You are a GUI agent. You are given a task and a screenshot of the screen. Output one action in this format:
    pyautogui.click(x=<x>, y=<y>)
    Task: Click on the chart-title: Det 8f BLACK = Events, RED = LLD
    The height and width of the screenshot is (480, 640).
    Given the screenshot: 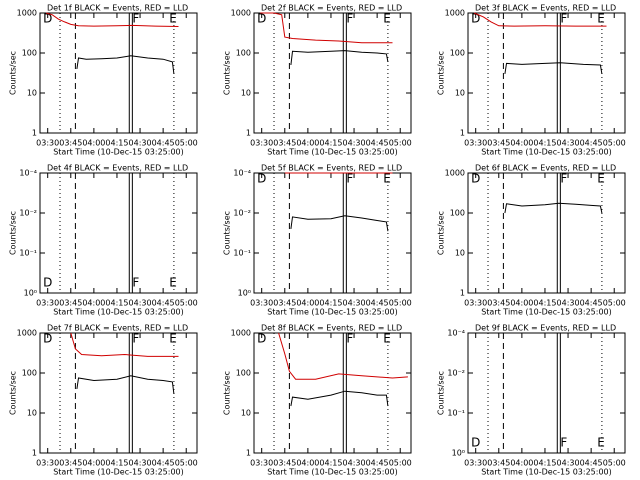 What is the action you would take?
    pyautogui.click(x=331, y=328)
    